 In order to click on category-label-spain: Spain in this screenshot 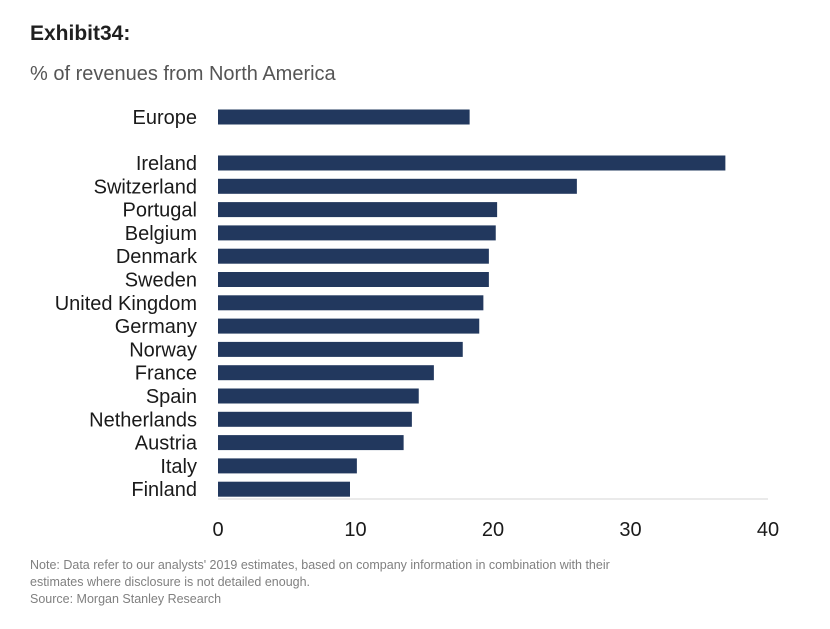, I will do `click(171, 397)`.